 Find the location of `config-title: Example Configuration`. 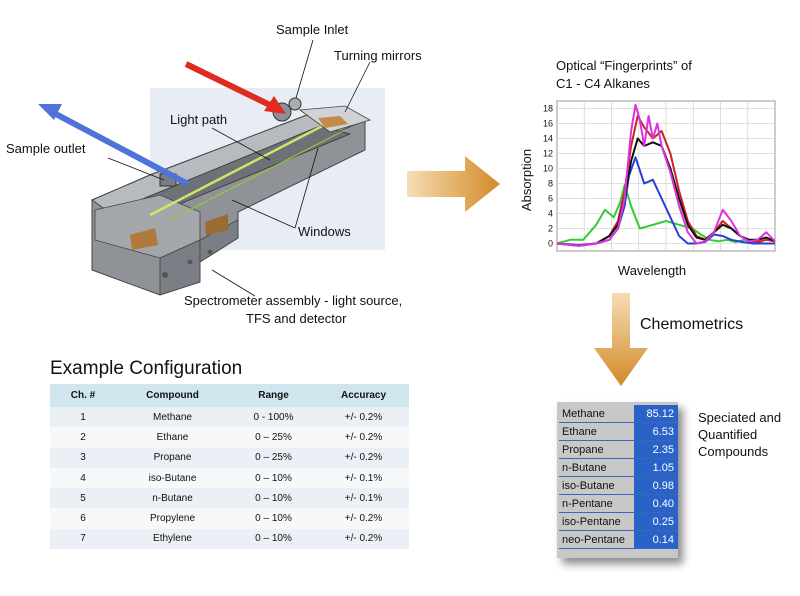

config-title: Example Configuration is located at coordinates (146, 368).